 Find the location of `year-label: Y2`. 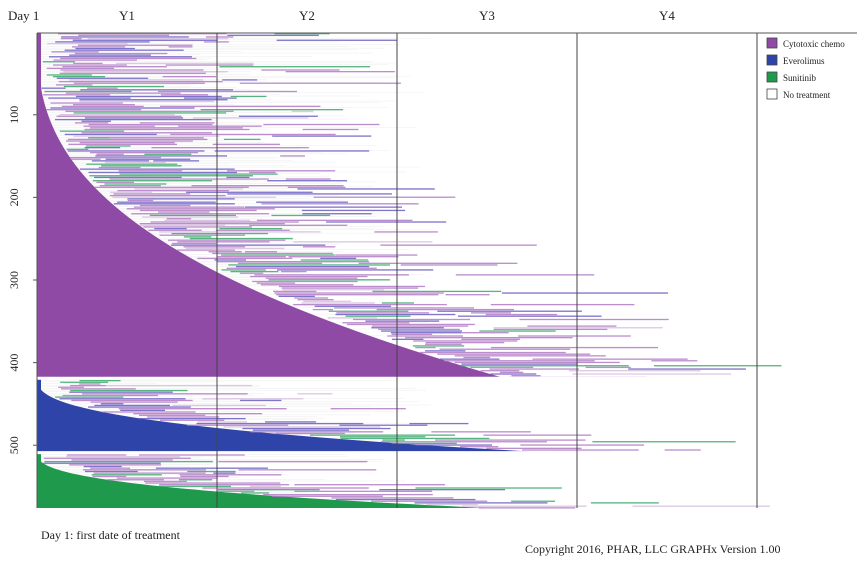

year-label: Y2 is located at coordinates (307, 15).